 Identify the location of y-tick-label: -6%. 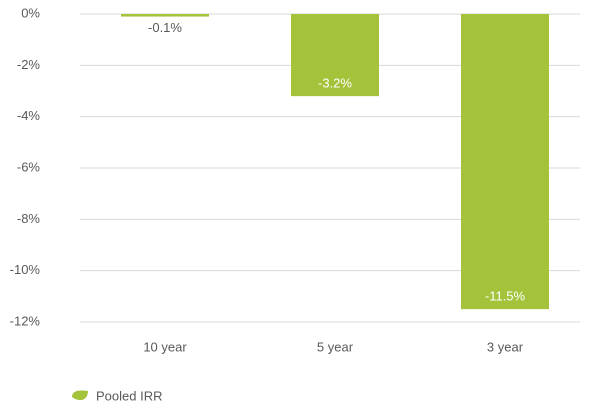
(29, 166).